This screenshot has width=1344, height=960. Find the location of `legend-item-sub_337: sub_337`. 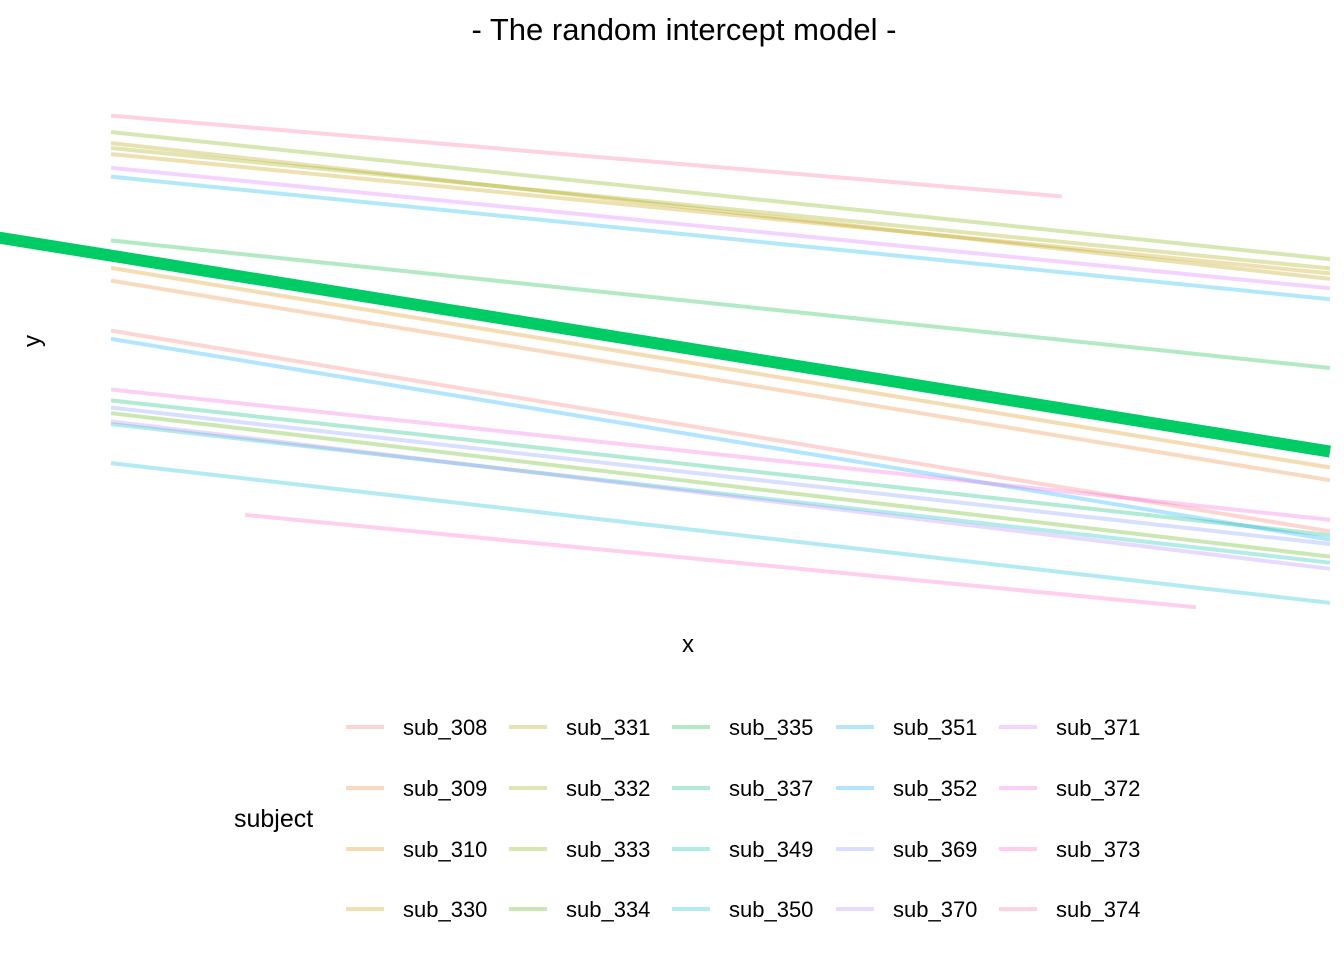

legend-item-sub_337: sub_337 is located at coordinates (742, 788).